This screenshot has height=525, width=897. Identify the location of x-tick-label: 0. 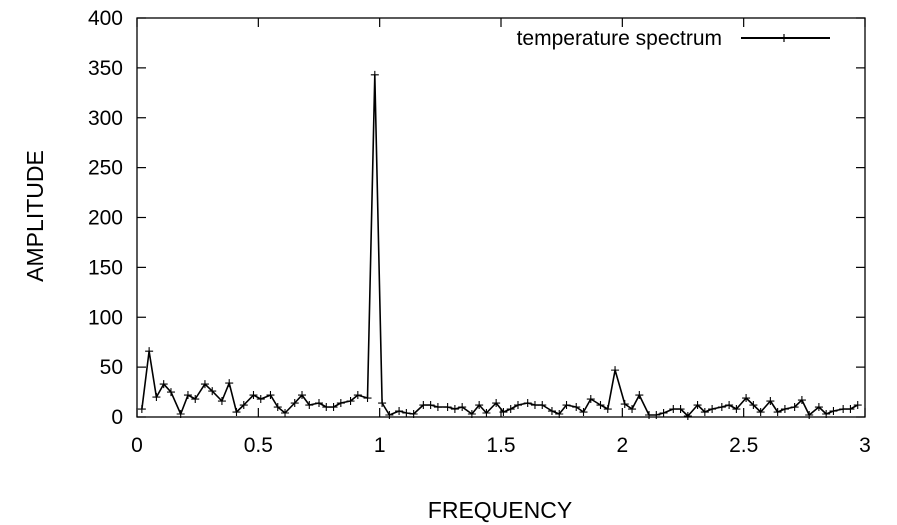
(137, 445).